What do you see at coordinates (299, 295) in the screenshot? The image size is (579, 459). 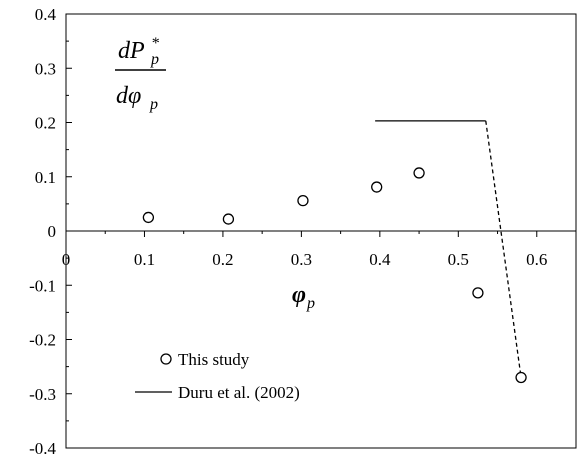 I see `x-label-symbol: φ` at bounding box center [299, 295].